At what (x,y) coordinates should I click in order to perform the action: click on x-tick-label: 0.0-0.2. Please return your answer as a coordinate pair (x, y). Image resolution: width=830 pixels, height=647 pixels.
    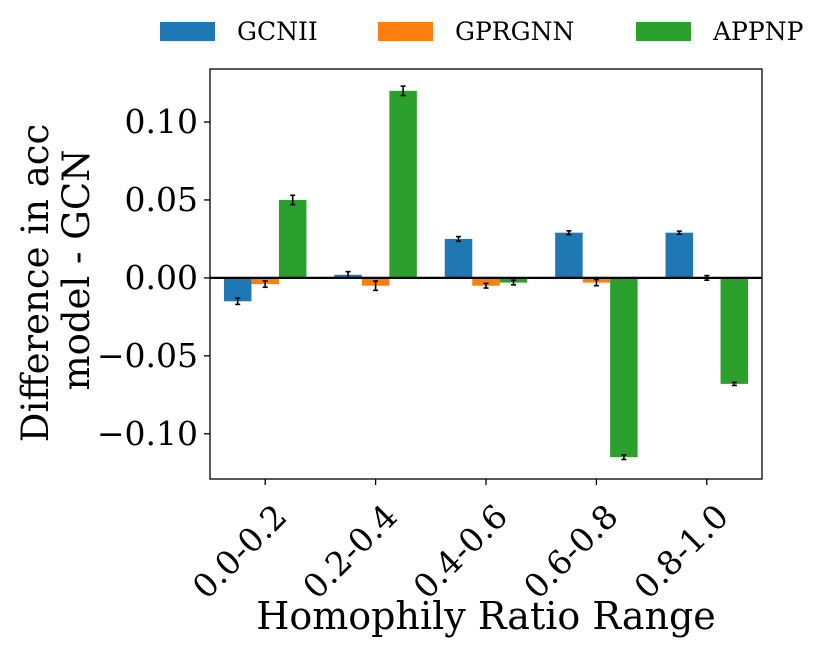
    Looking at the image, I should click on (240, 552).